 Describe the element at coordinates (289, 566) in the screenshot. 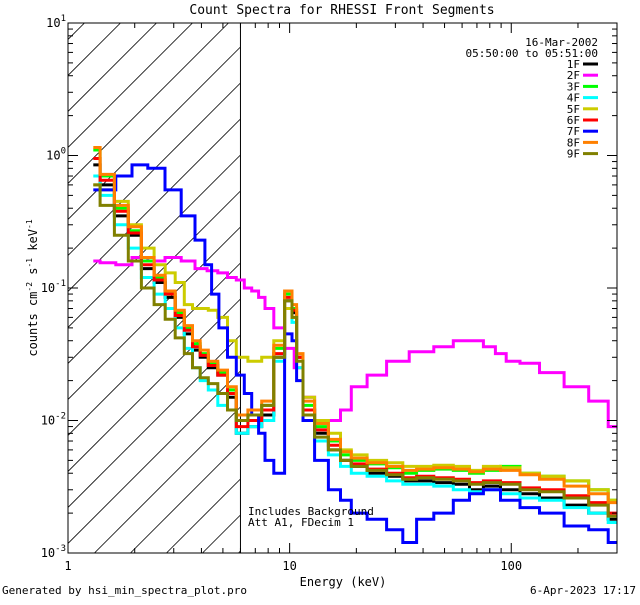

I see `x-tick-label: 10` at that location.